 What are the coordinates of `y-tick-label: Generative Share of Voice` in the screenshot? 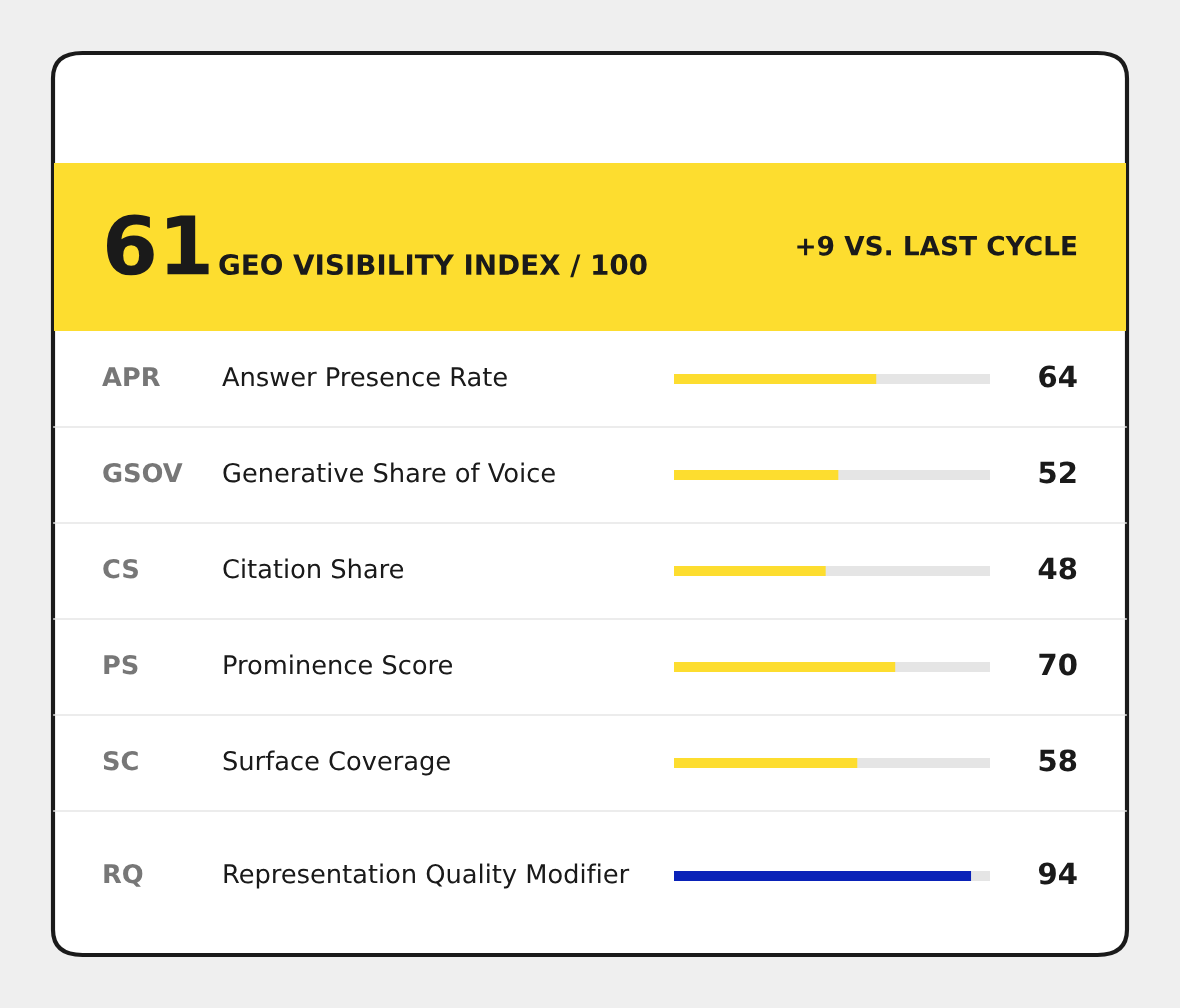 It's located at (389, 472).